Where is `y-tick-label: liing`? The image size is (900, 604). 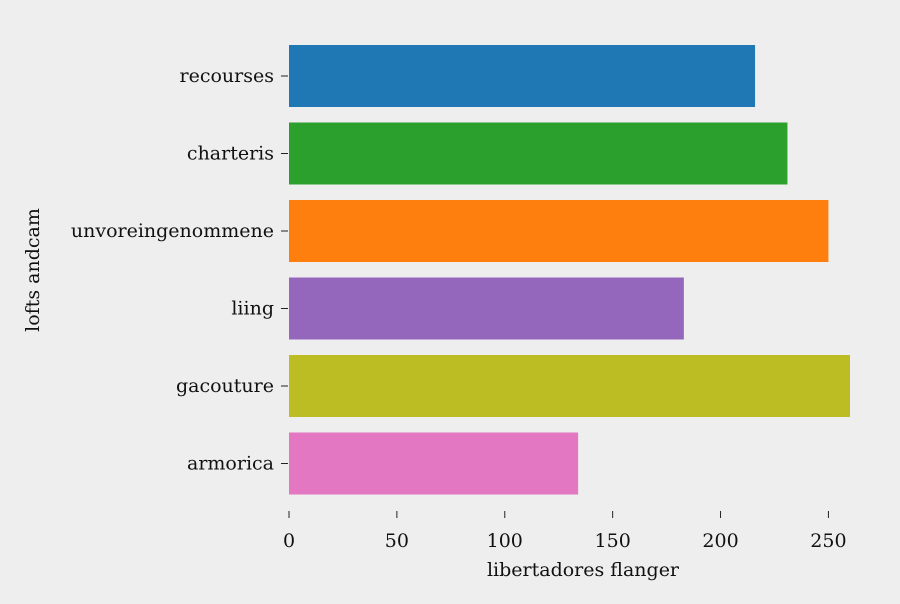
y-tick-label: liing is located at coordinates (252, 309).